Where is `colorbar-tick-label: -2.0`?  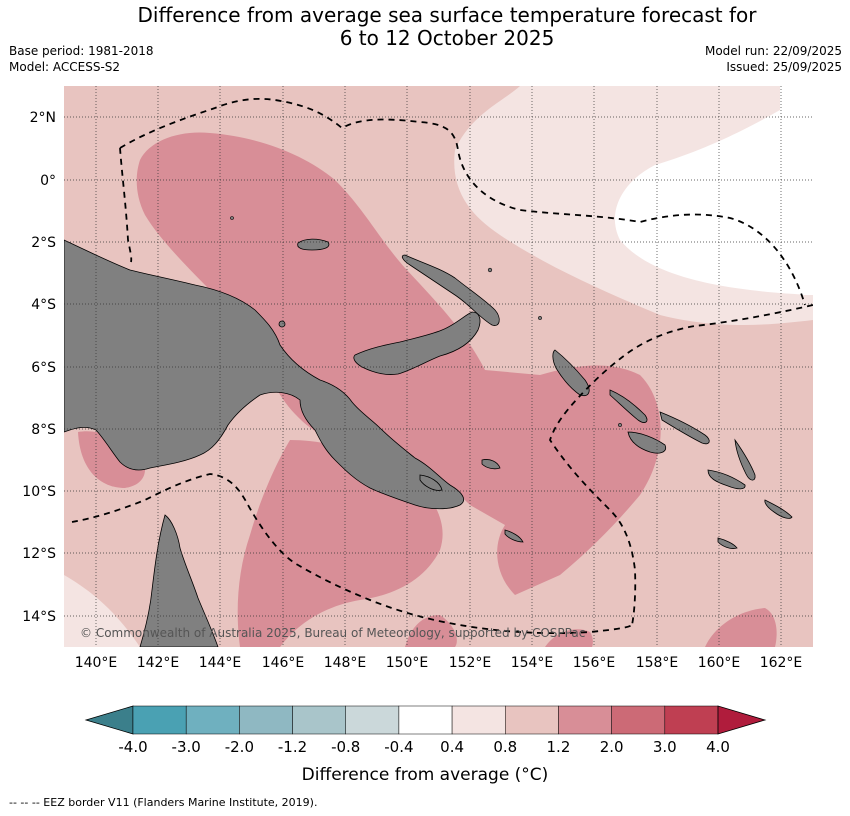 colorbar-tick-label: -2.0 is located at coordinates (239, 747).